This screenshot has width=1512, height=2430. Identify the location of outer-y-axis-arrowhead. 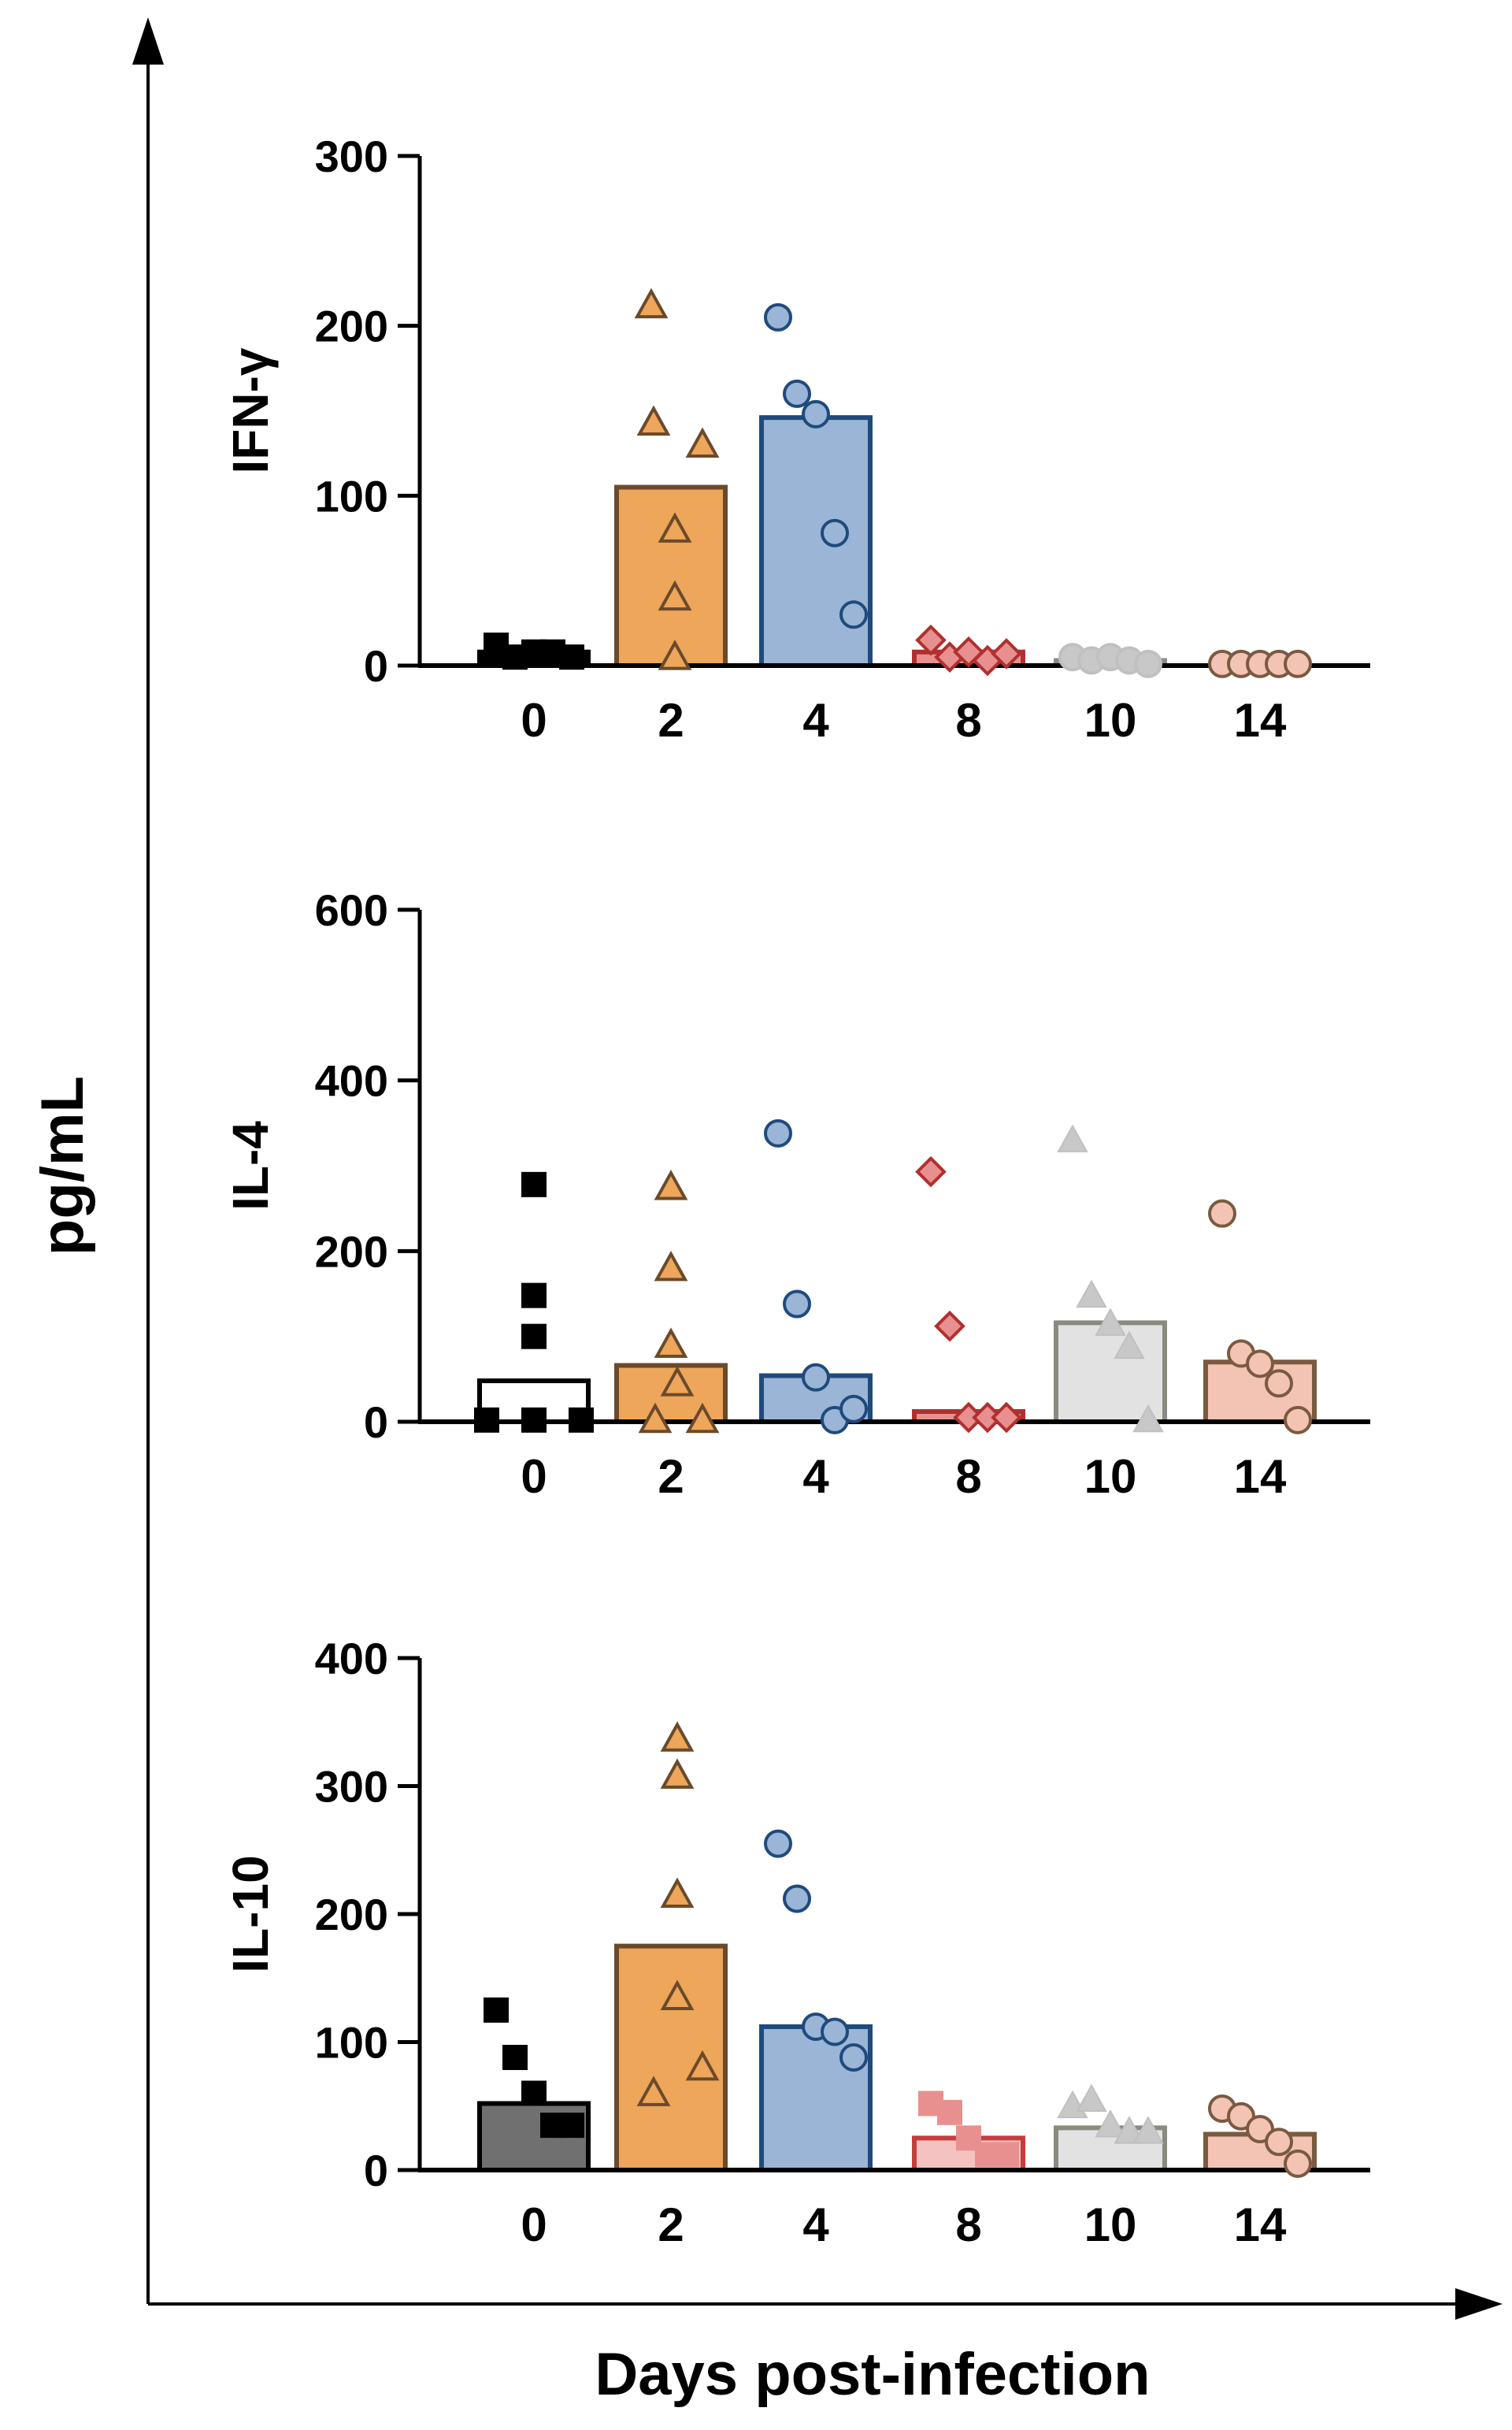
(148, 41).